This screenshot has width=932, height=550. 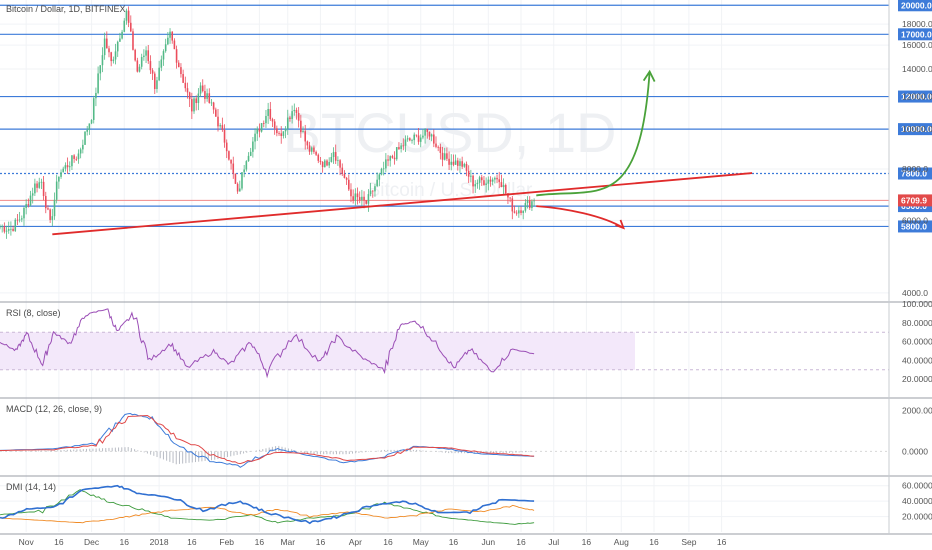 What do you see at coordinates (596, 149) in the screenshot?
I see `projection-arrows` at bounding box center [596, 149].